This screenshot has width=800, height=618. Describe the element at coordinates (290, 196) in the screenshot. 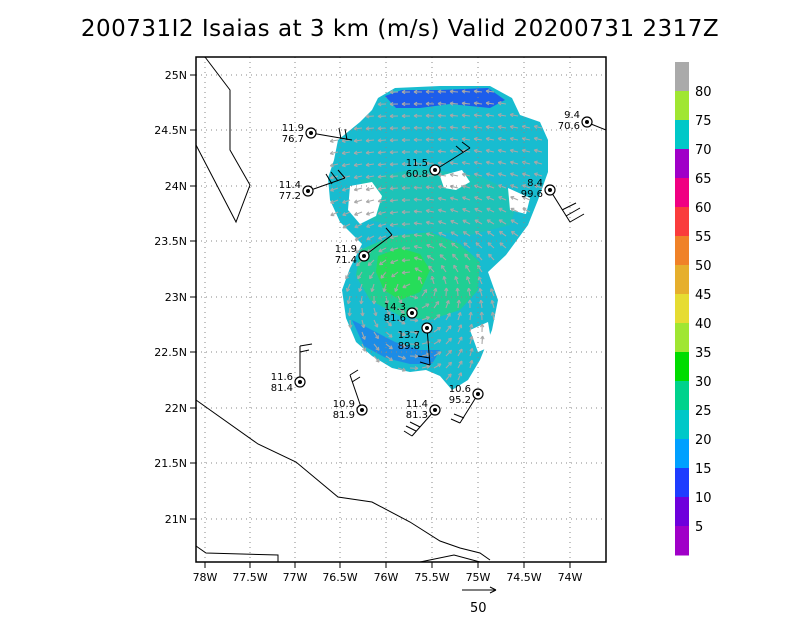

I see `station-label-bottom: 77.2` at that location.